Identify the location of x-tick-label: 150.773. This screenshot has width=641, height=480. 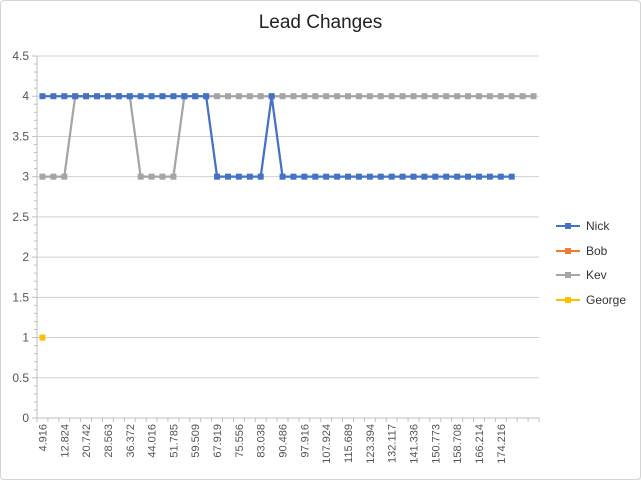
(436, 444).